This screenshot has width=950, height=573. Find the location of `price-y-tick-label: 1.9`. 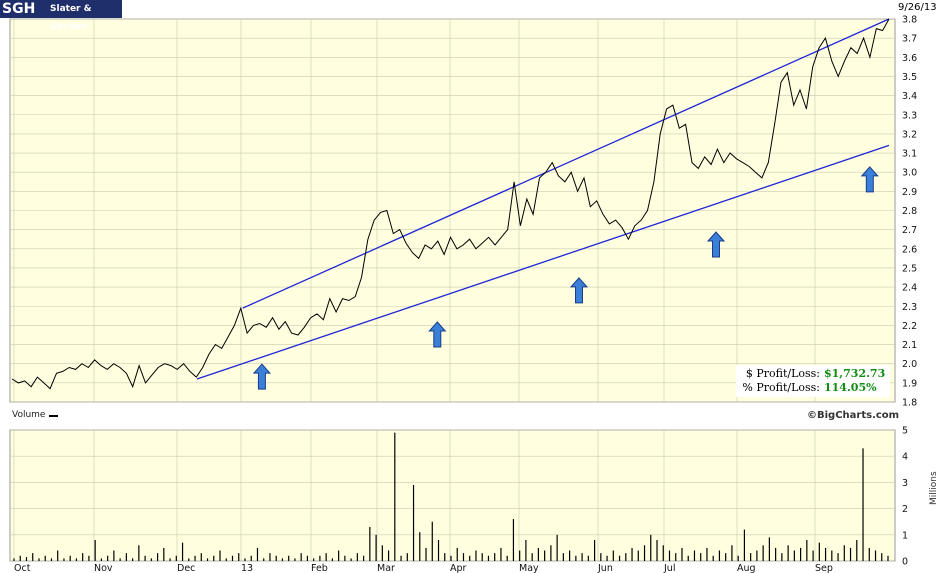

price-y-tick-label: 1.9 is located at coordinates (909, 383).